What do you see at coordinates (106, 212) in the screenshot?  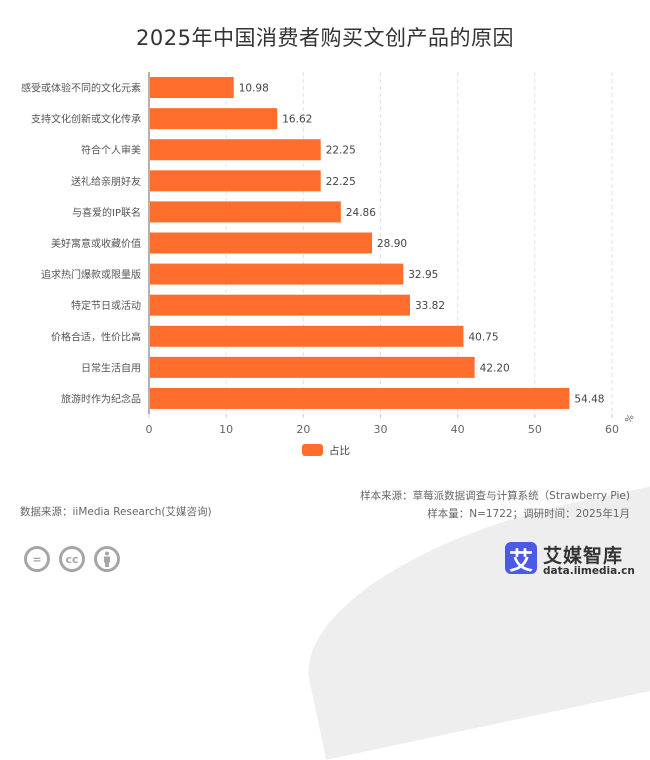 I see `category-label: 与喜爱的IP联名` at bounding box center [106, 212].